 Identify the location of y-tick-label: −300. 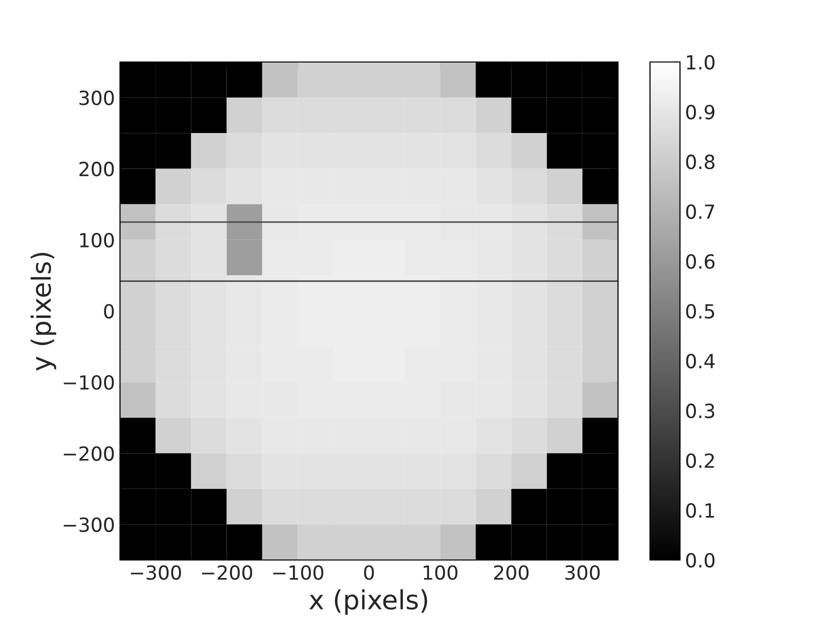
(89, 524).